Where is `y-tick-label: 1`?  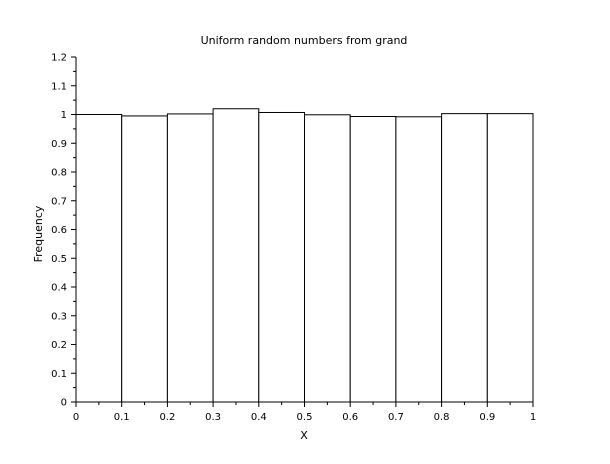
y-tick-label: 1 is located at coordinates (64, 115).